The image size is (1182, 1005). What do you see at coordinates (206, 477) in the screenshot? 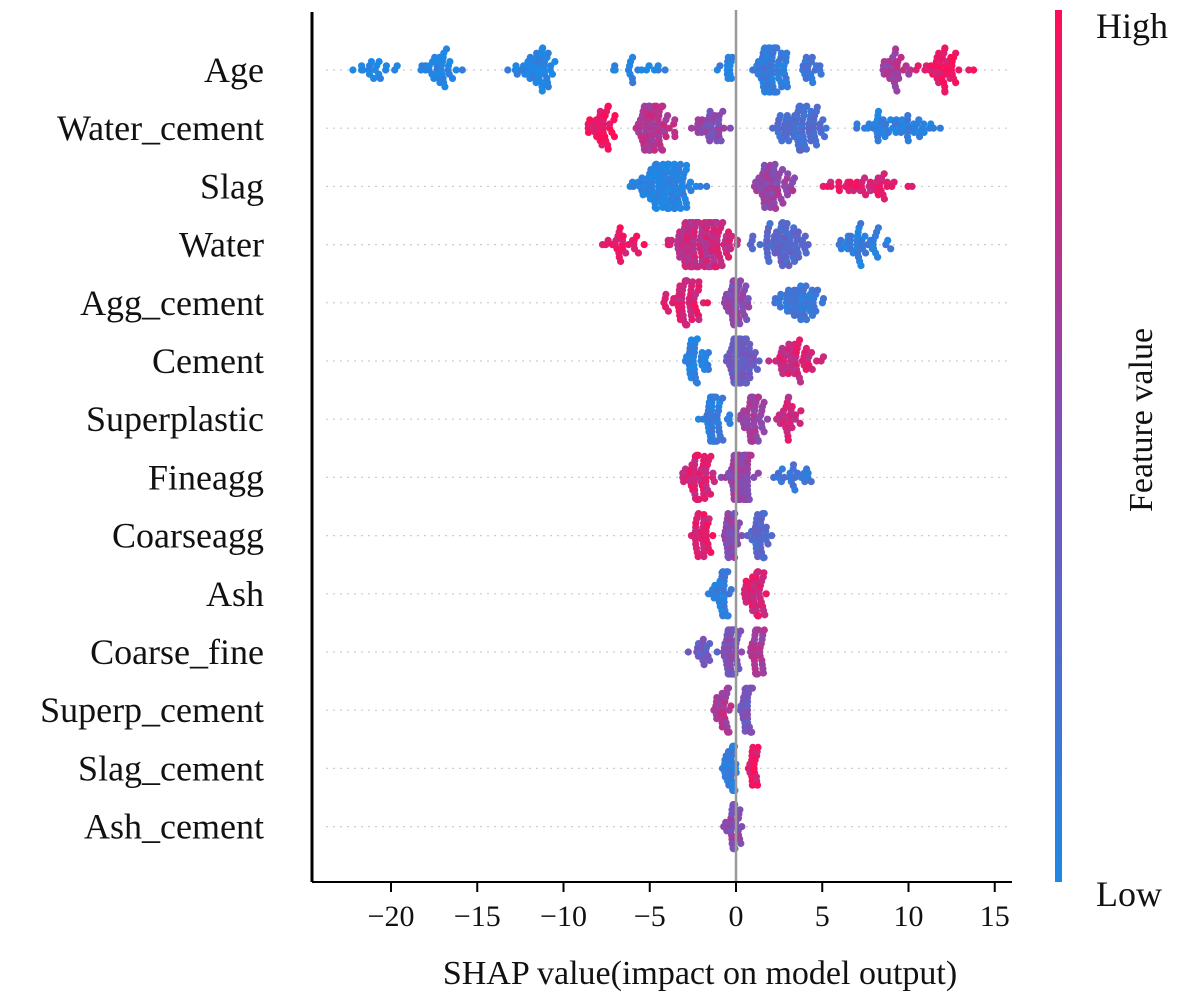
I see `feature-label: Fineagg` at bounding box center [206, 477].